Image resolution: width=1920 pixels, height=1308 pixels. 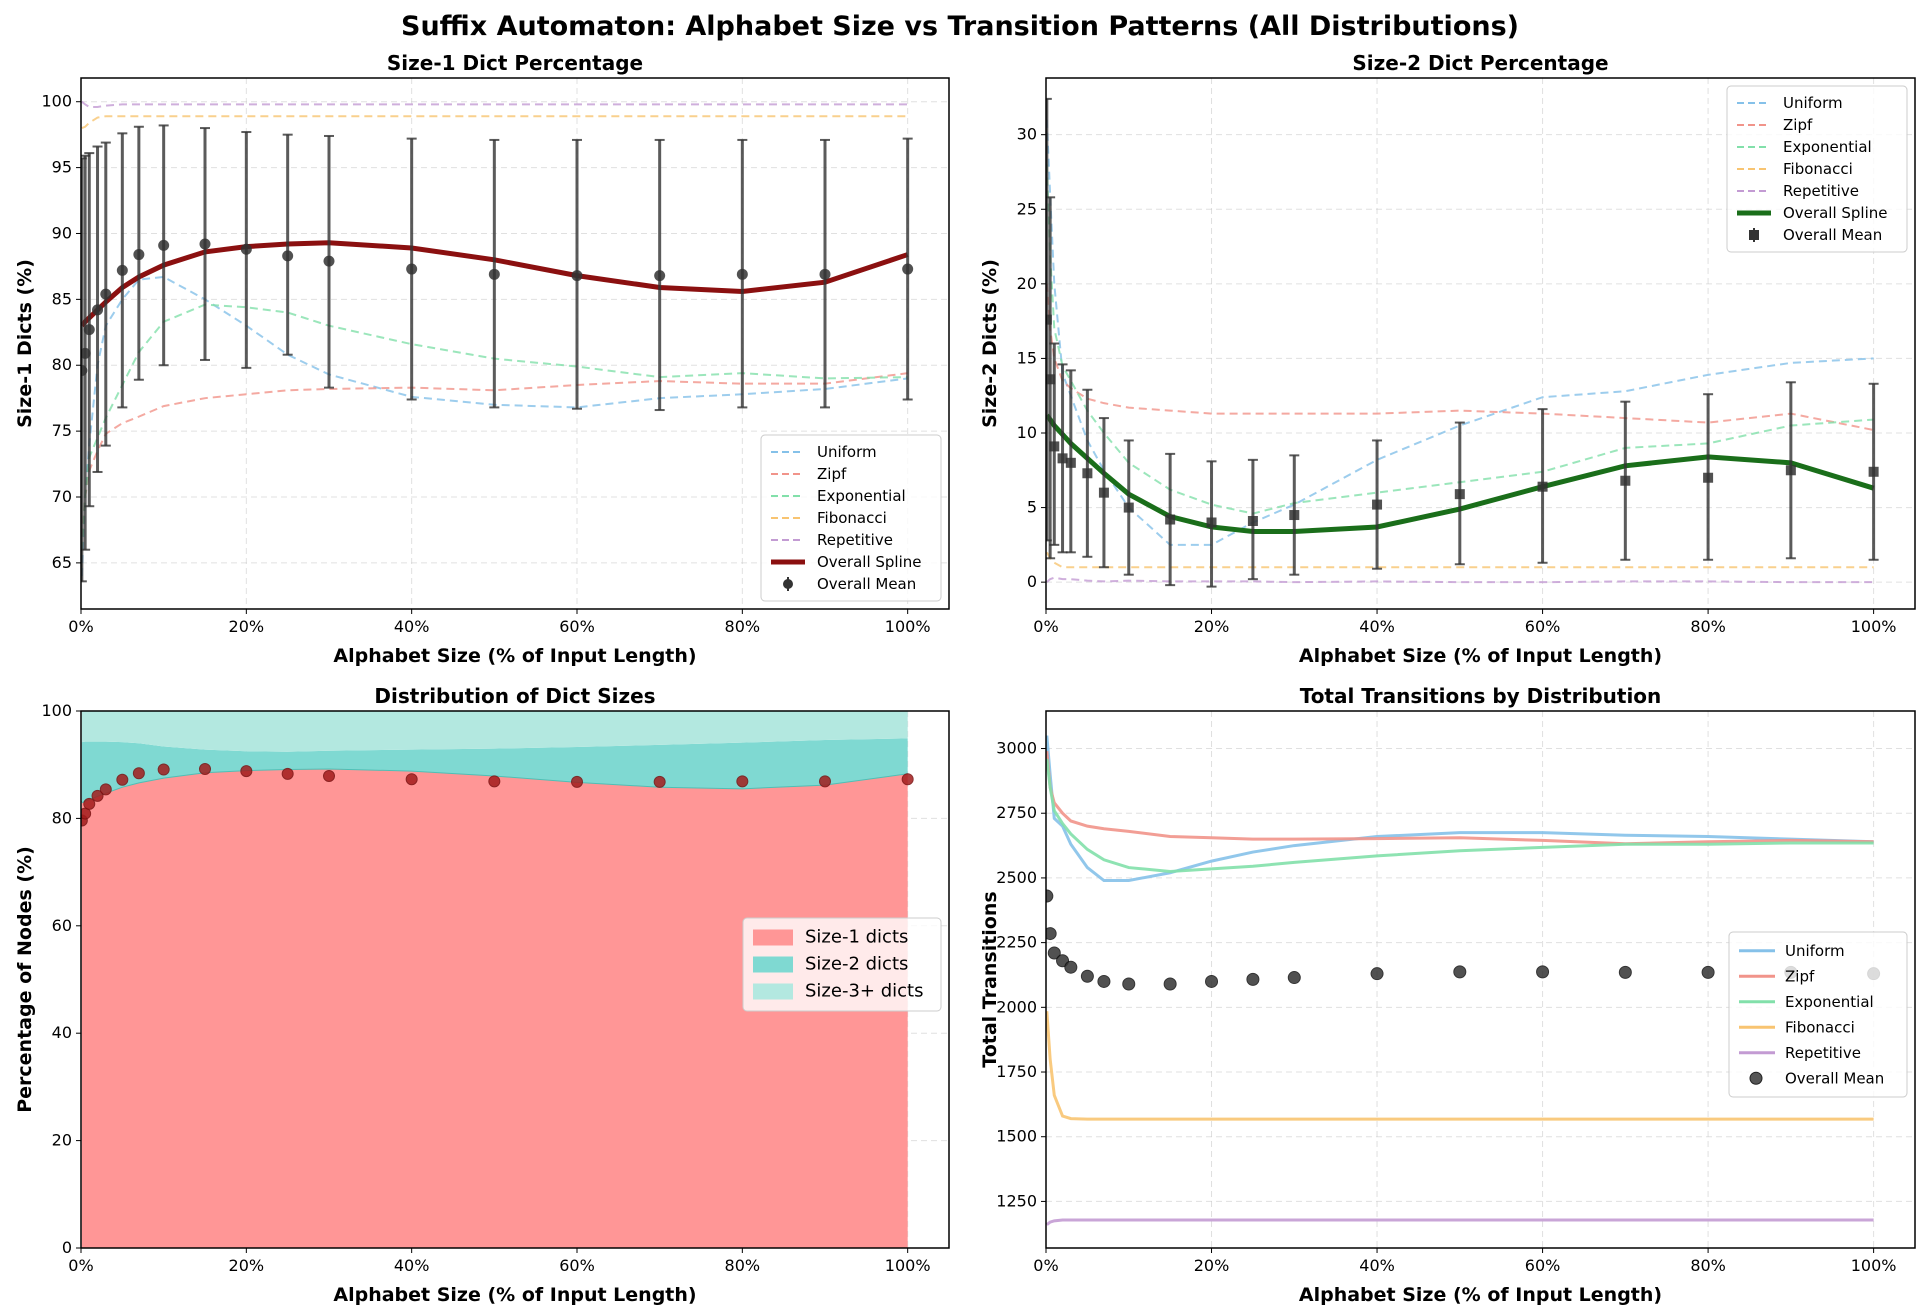 I want to click on y-tick-label: 25, so click(x=1027, y=208).